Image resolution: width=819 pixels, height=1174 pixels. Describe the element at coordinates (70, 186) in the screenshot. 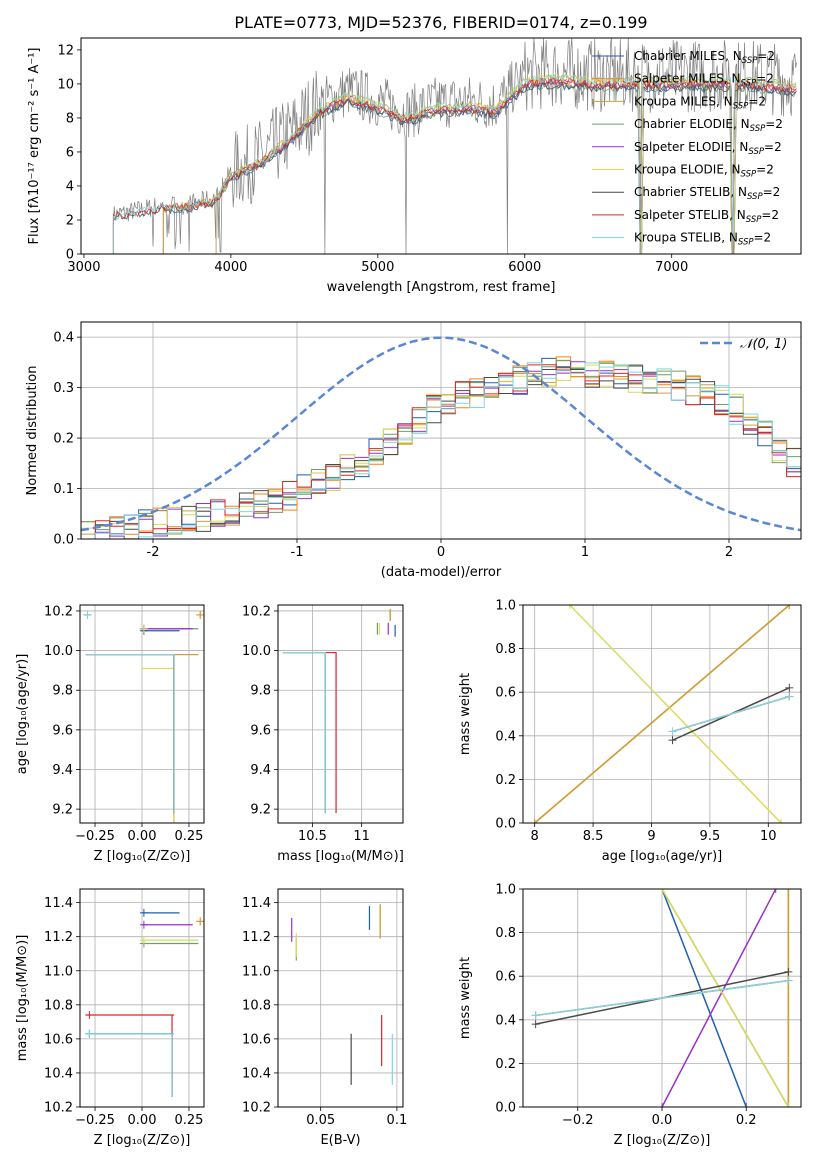

I see `spectrum-y-tick-label: 4` at that location.